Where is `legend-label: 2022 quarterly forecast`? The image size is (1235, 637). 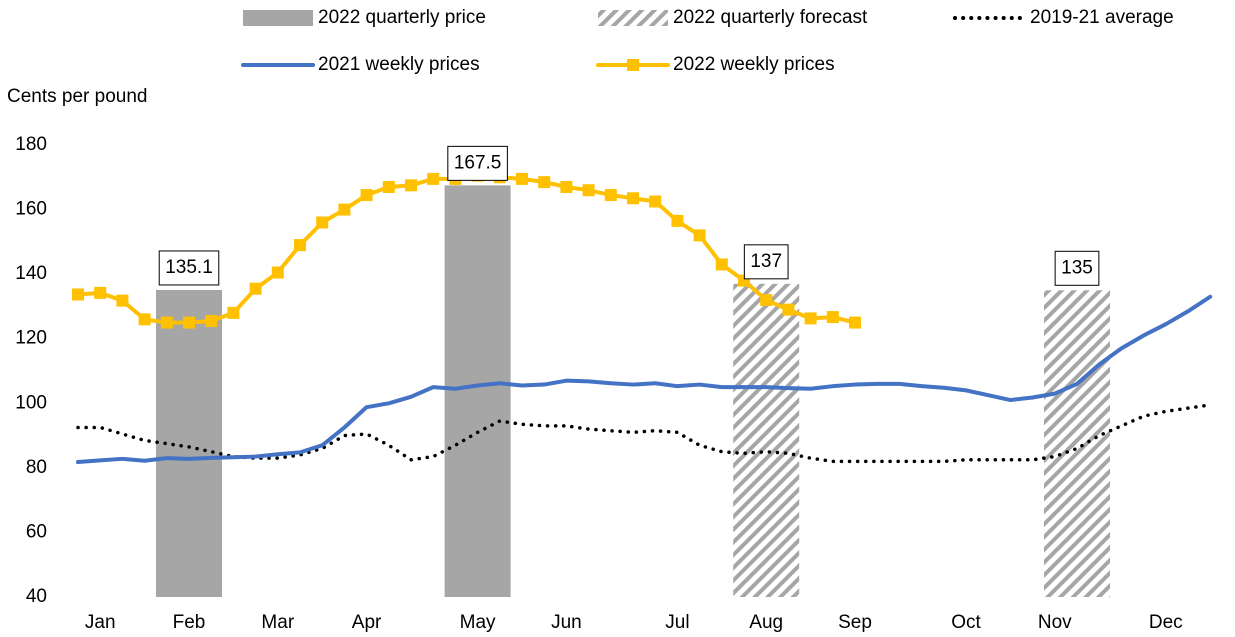
legend-label: 2022 quarterly forecast is located at coordinates (770, 17).